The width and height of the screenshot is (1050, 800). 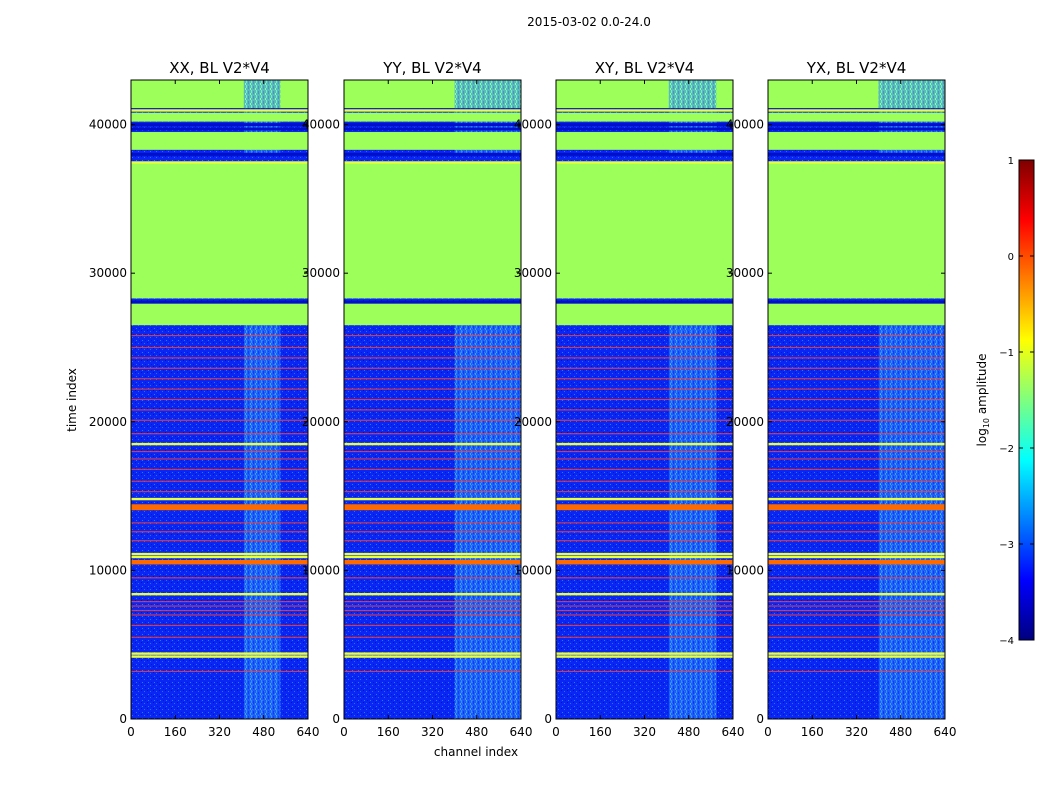 I want to click on panel-title: XY, BL V2*V4, so click(x=645, y=68).